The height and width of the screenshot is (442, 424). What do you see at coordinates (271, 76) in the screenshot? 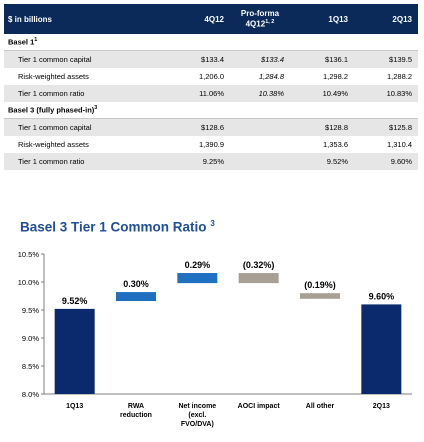
I see `cell-pro-forma: 1,284.8` at bounding box center [271, 76].